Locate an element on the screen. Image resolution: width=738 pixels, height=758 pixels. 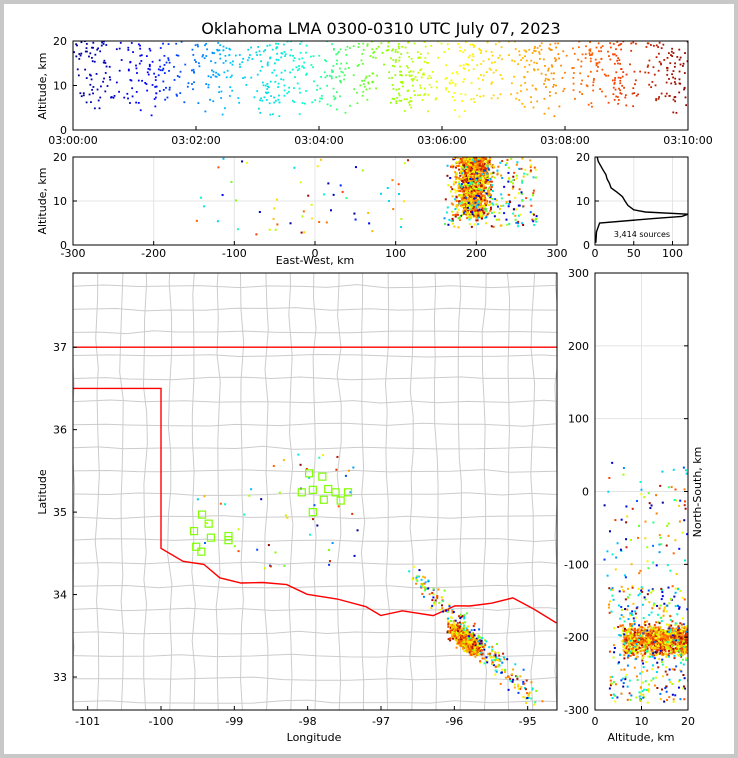
station-marker is located at coordinates (201, 551).